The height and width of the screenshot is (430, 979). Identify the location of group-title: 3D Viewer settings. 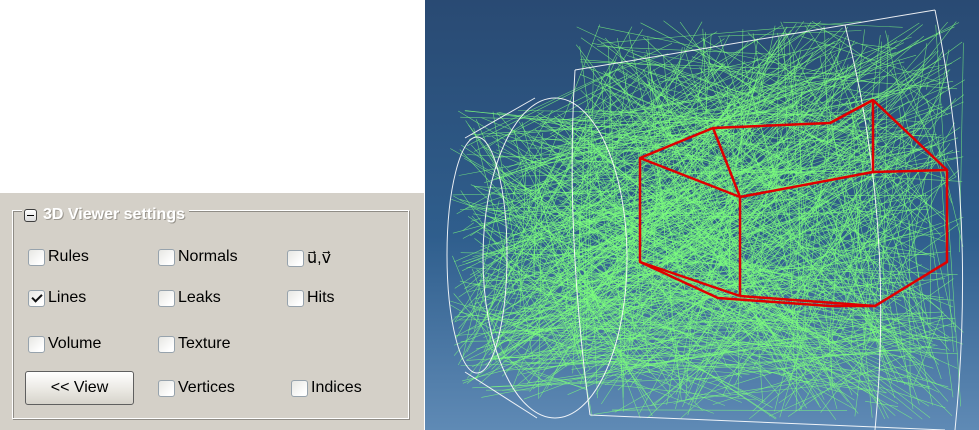
(114, 214).